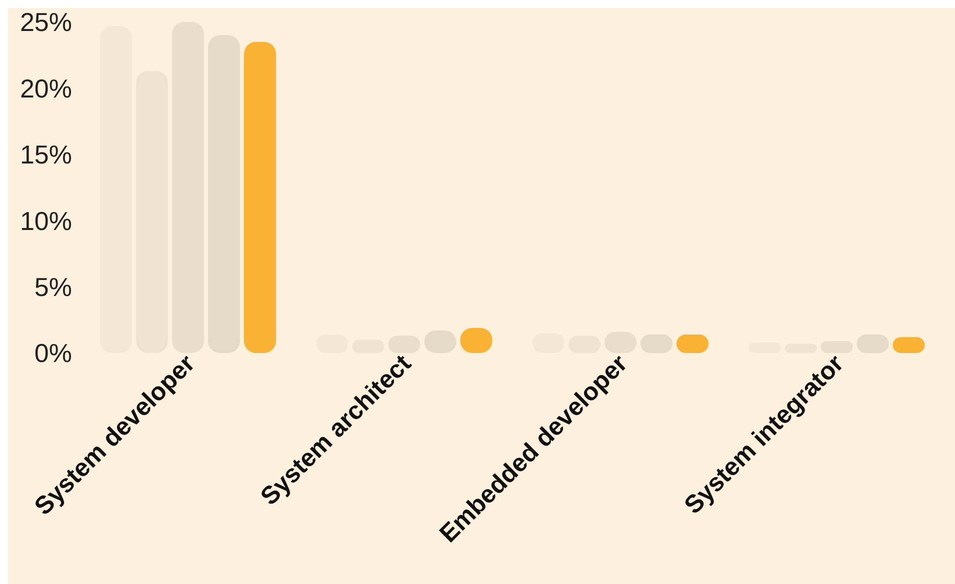  I want to click on y-tick-label: 10%, so click(46, 221).